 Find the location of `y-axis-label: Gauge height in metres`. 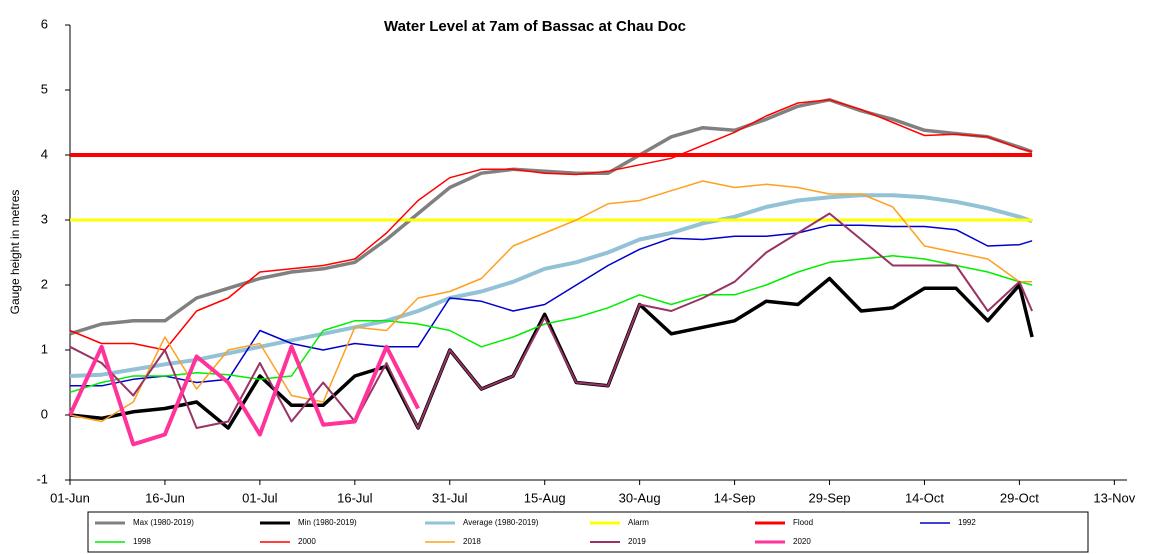

y-axis-label: Gauge height in metres is located at coordinates (15, 252).